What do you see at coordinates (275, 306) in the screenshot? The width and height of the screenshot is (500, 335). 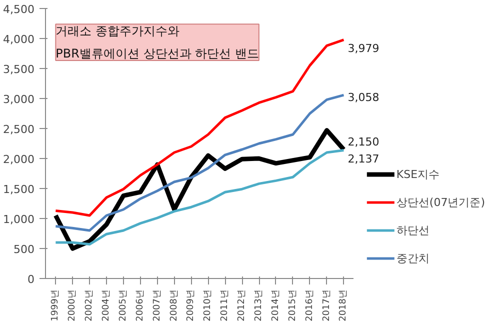 I see `x-tick-label: 2014년` at bounding box center [275, 306].